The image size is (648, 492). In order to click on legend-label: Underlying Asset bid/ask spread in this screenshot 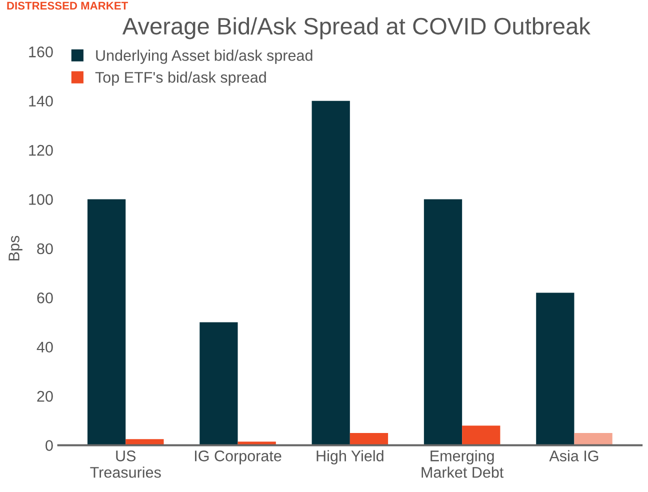, I will do `click(204, 57)`.